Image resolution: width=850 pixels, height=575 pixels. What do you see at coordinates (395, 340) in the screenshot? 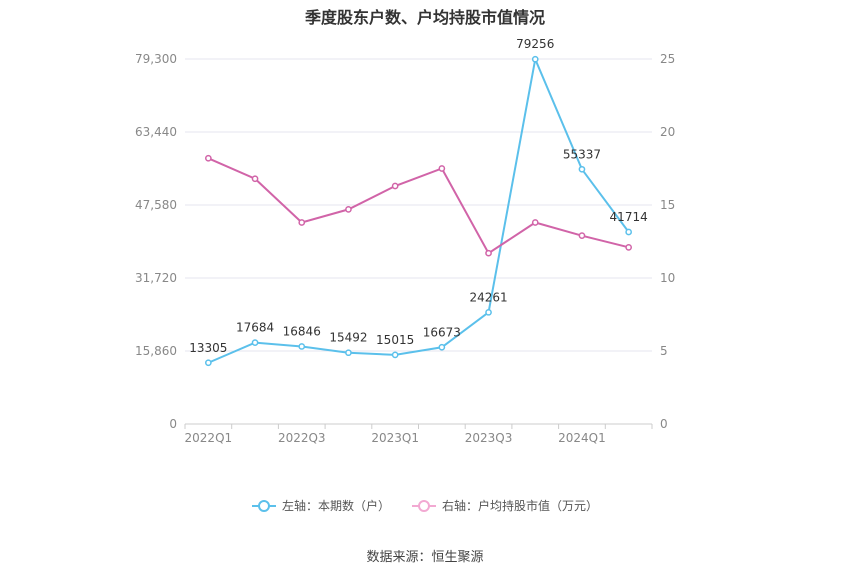
I see `data-label: 15015` at bounding box center [395, 340].